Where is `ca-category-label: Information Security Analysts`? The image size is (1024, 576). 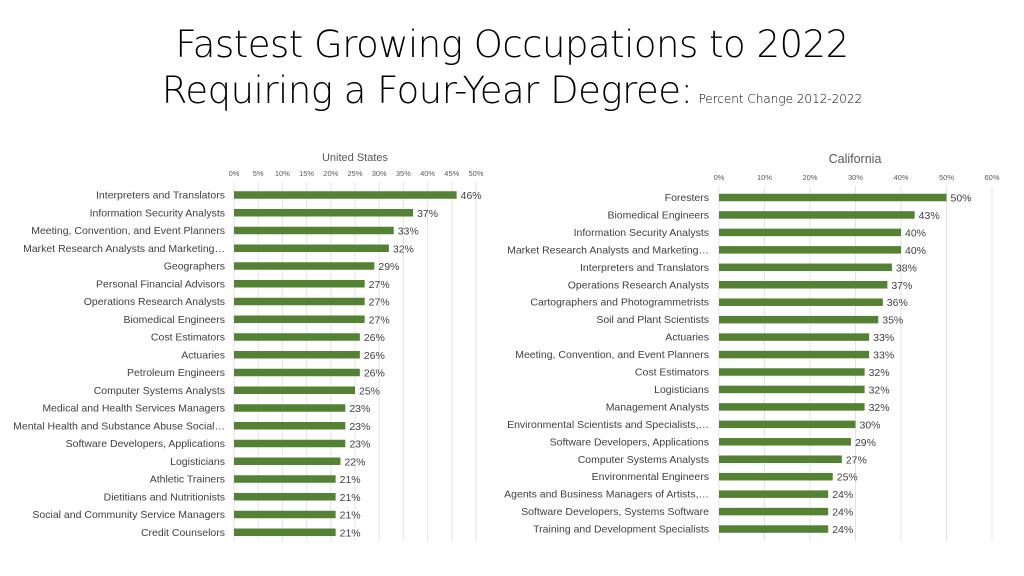 ca-category-label: Information Security Analysts is located at coordinates (641, 233).